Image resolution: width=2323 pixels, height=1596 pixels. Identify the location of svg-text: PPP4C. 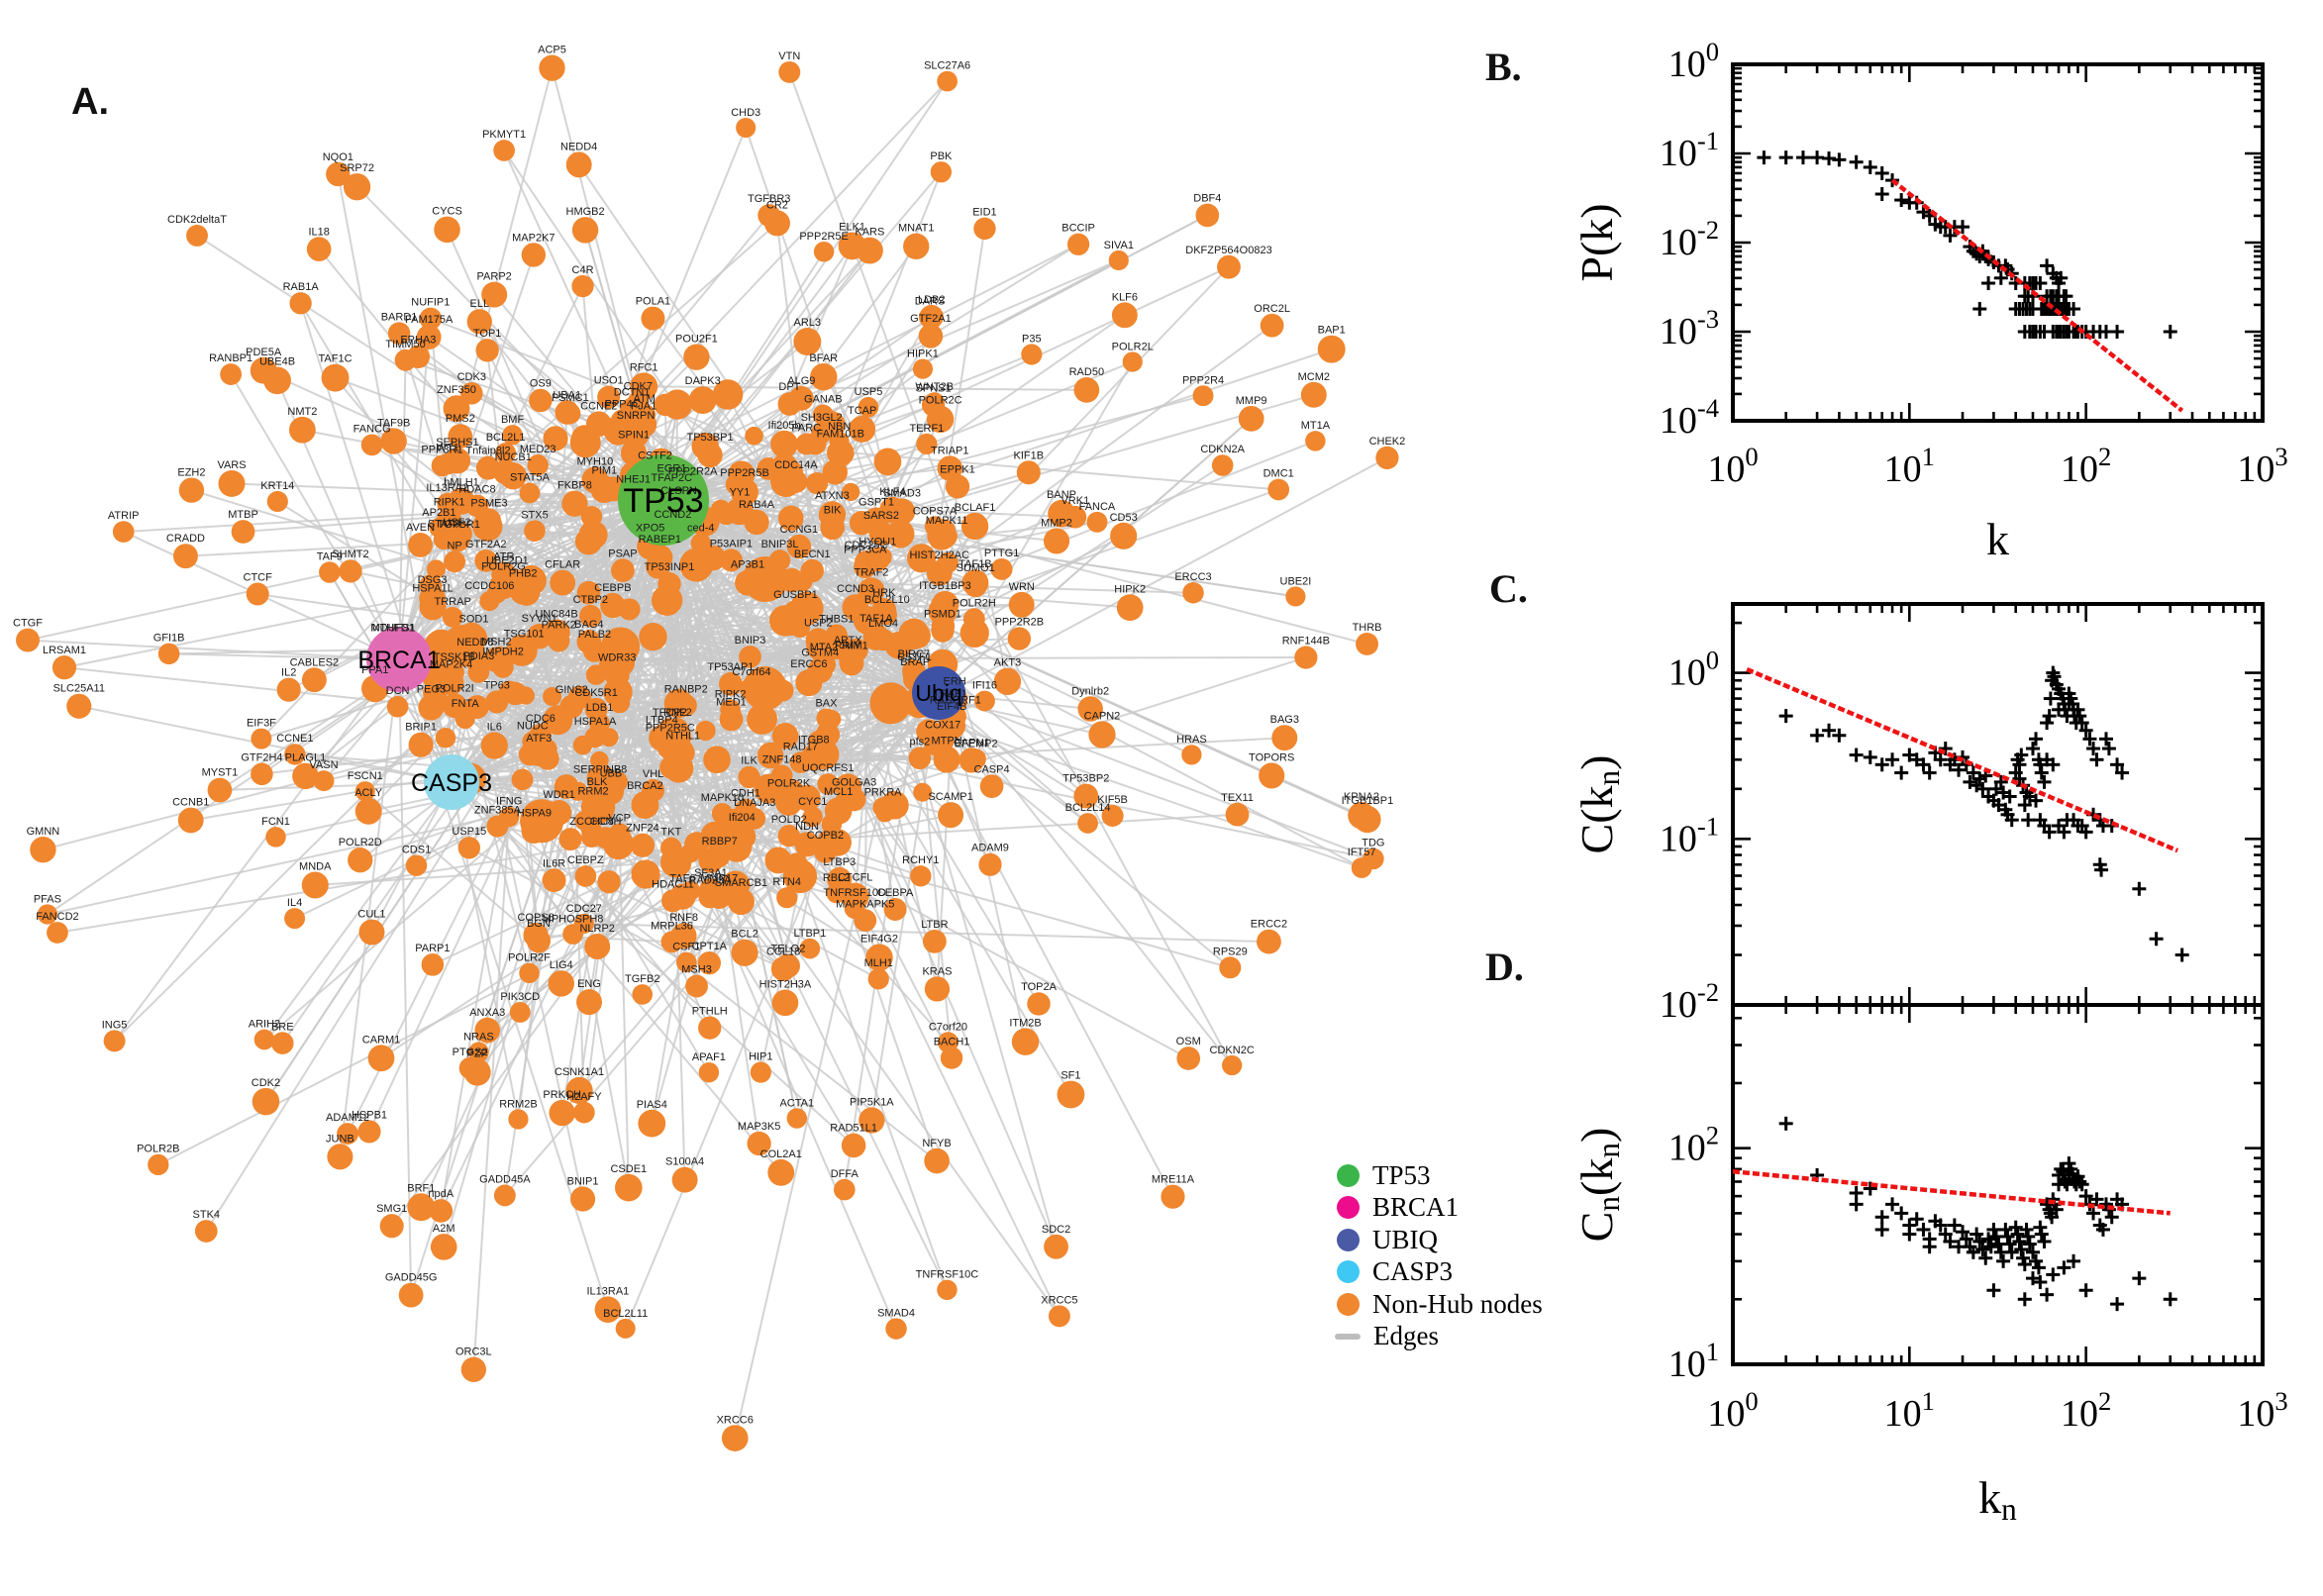
(623, 404).